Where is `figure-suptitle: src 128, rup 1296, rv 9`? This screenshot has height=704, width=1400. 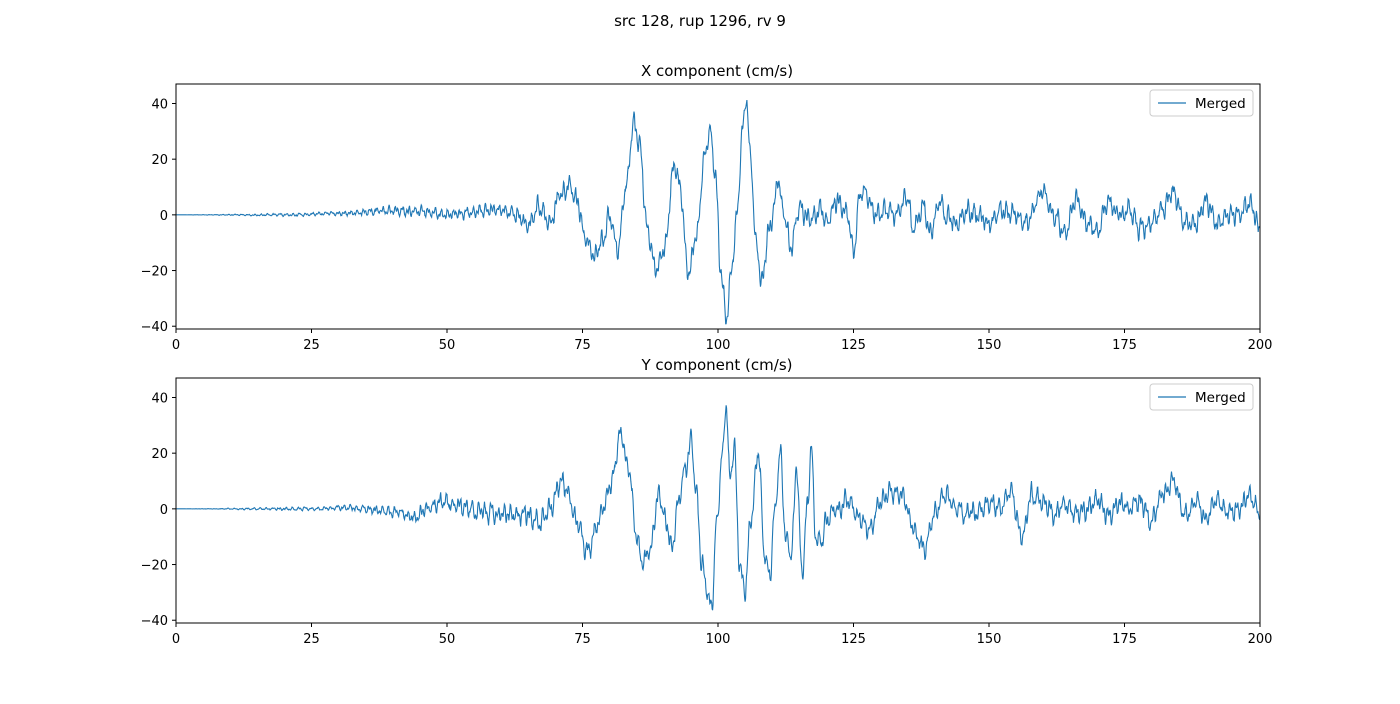
figure-suptitle: src 128, rup 1296, rv 9 is located at coordinates (700, 21).